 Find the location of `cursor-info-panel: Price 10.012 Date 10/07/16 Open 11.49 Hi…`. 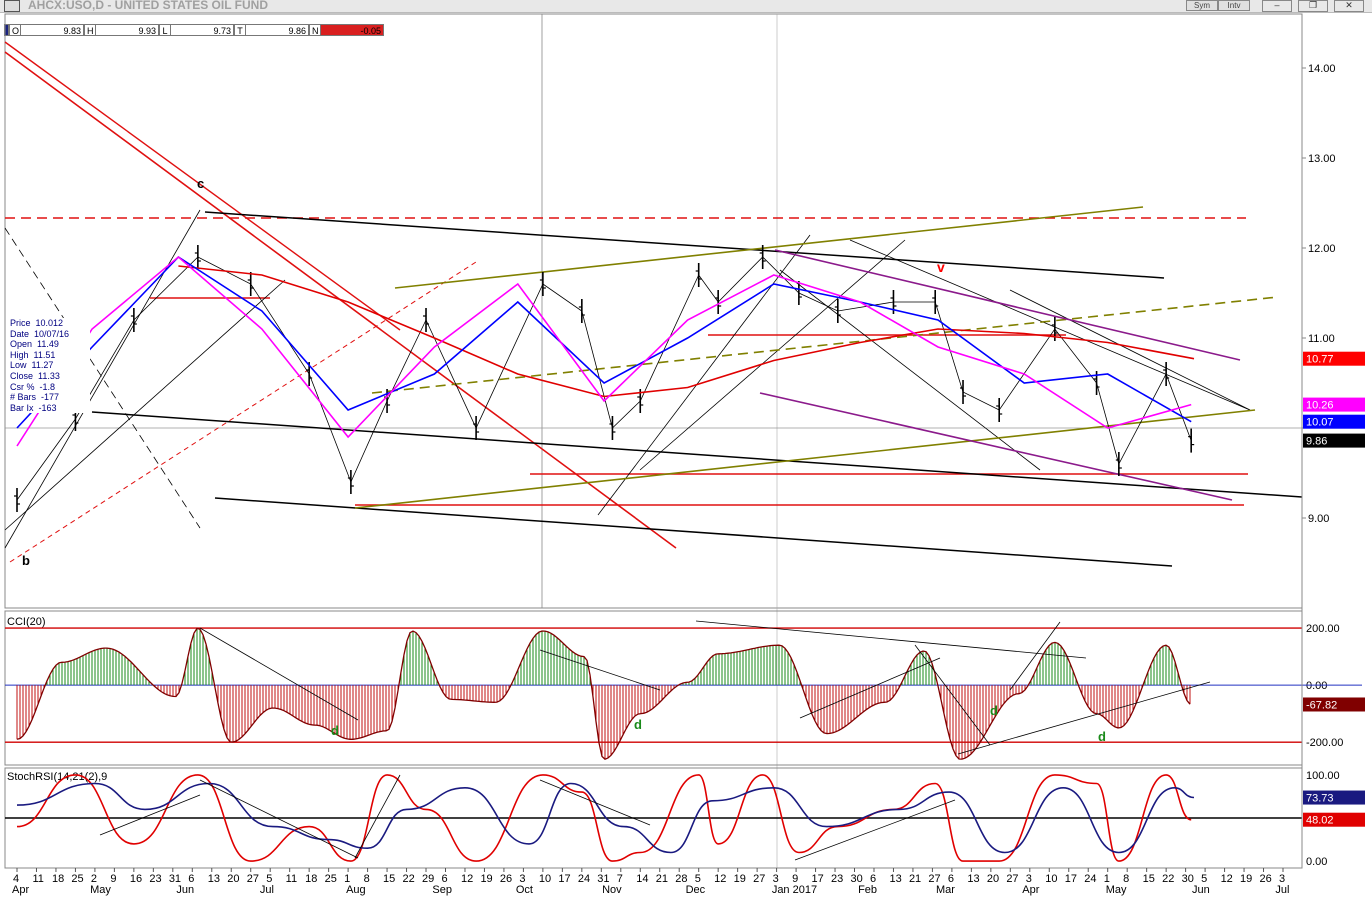

cursor-info-panel: Price 10.012 Date 10/07/16 Open 11.49 Hi… is located at coordinates (50, 366).